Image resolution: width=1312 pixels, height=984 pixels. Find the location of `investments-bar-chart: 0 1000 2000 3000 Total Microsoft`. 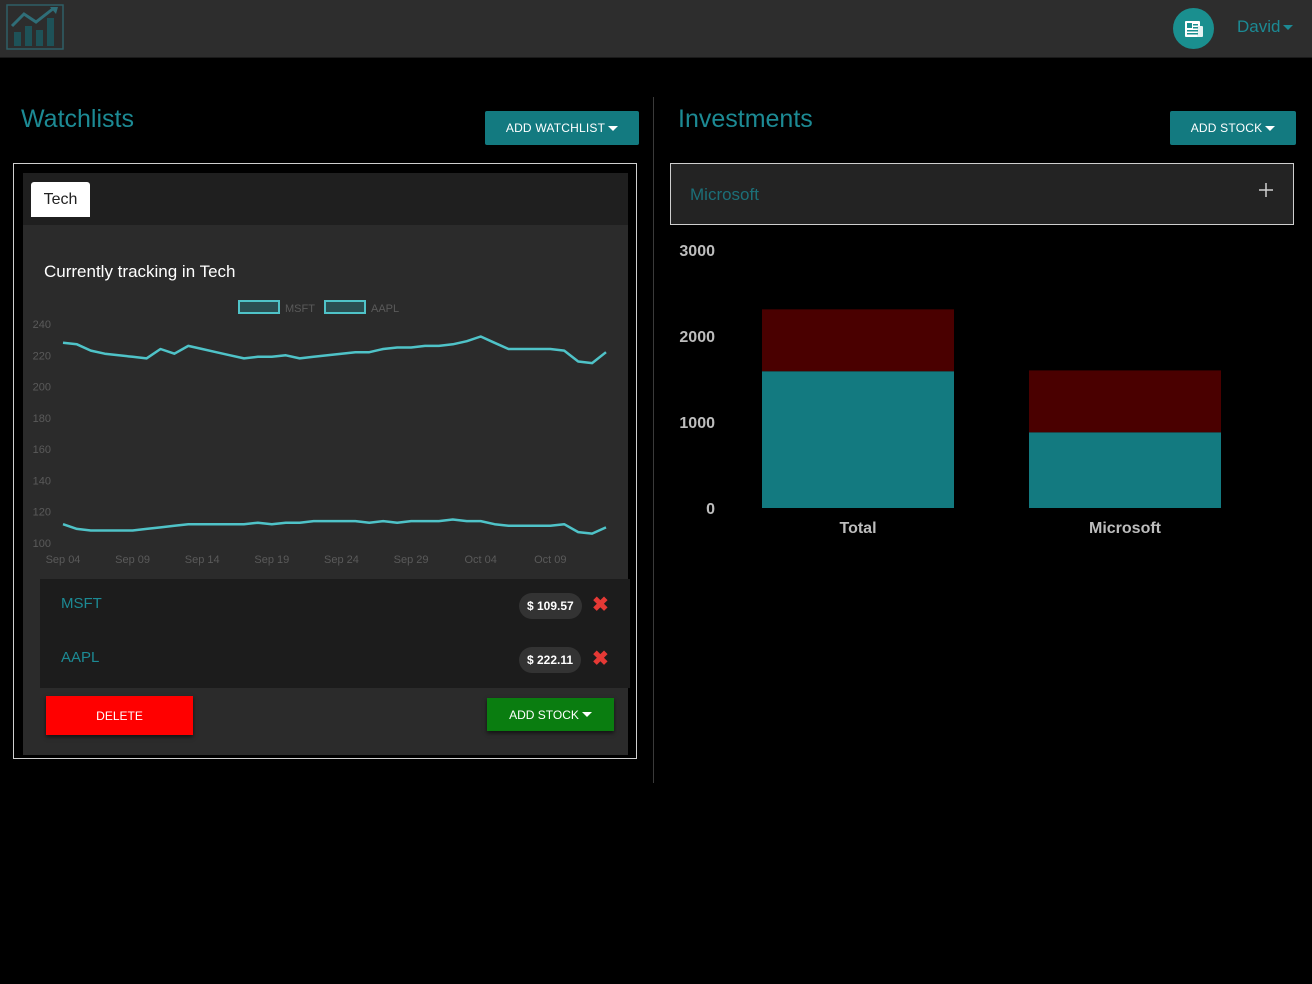

investments-bar-chart: 0 1000 2000 3000 Total Microsoft is located at coordinates (950, 390).